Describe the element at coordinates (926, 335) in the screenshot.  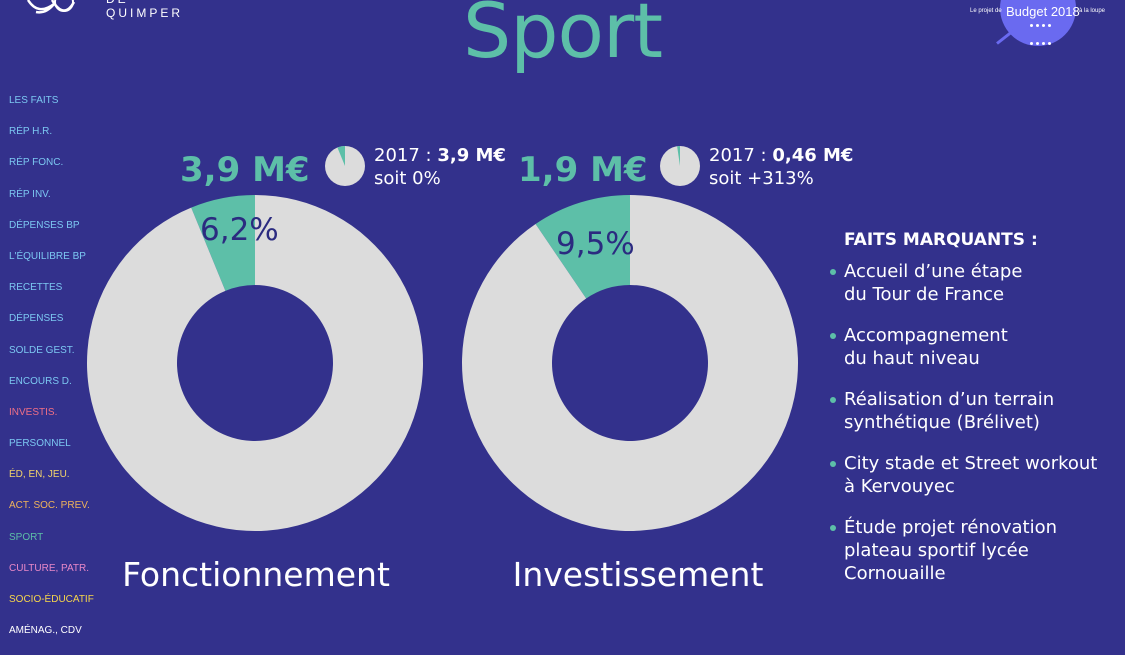
I see `fact-line: Accompagnement` at that location.